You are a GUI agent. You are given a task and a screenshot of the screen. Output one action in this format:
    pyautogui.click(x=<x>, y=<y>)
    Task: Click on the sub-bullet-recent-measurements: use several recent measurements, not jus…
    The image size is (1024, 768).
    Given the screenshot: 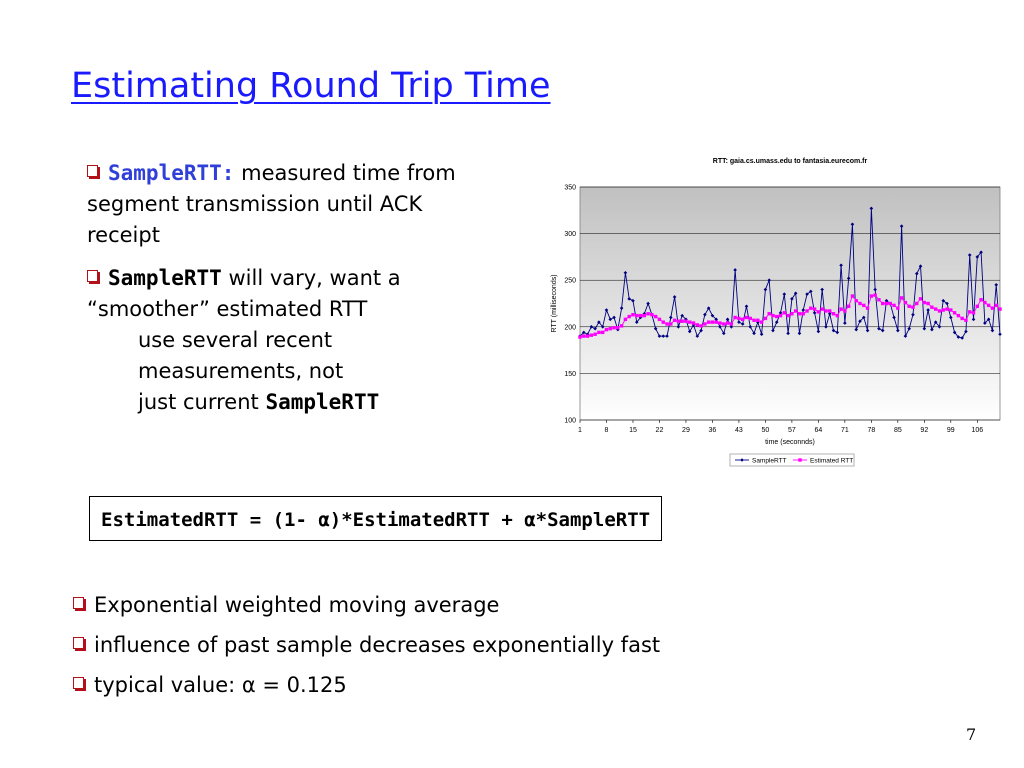 What is the action you would take?
    pyautogui.click(x=357, y=371)
    